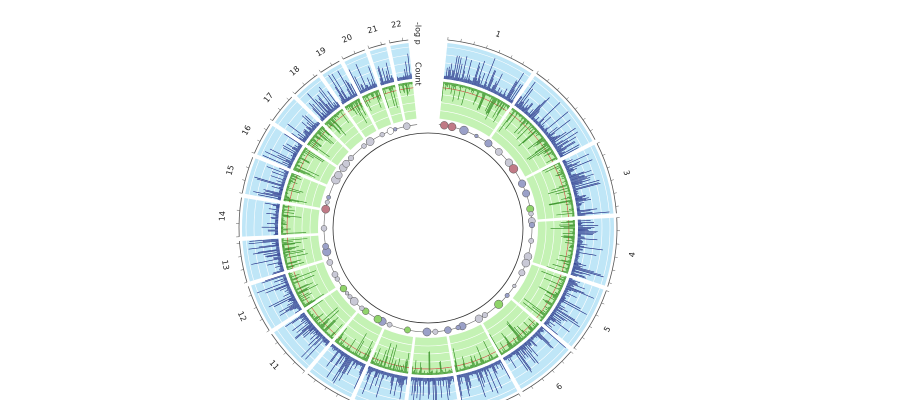 The height and width of the screenshot is (400, 900). Describe the element at coordinates (498, 34) in the screenshot. I see `chromosome-label: 1` at that location.